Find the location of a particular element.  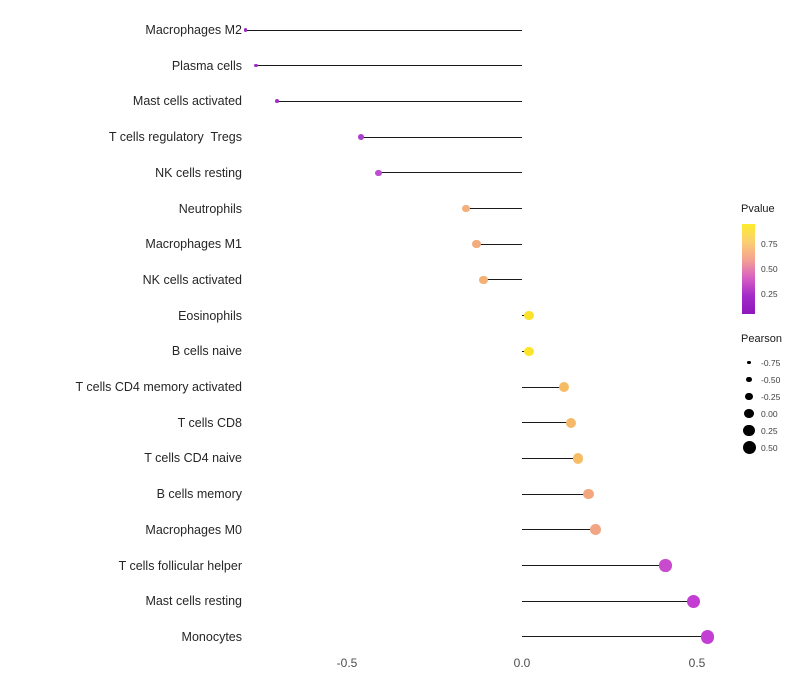

x-tick-label: -0.5 is located at coordinates (347, 663).